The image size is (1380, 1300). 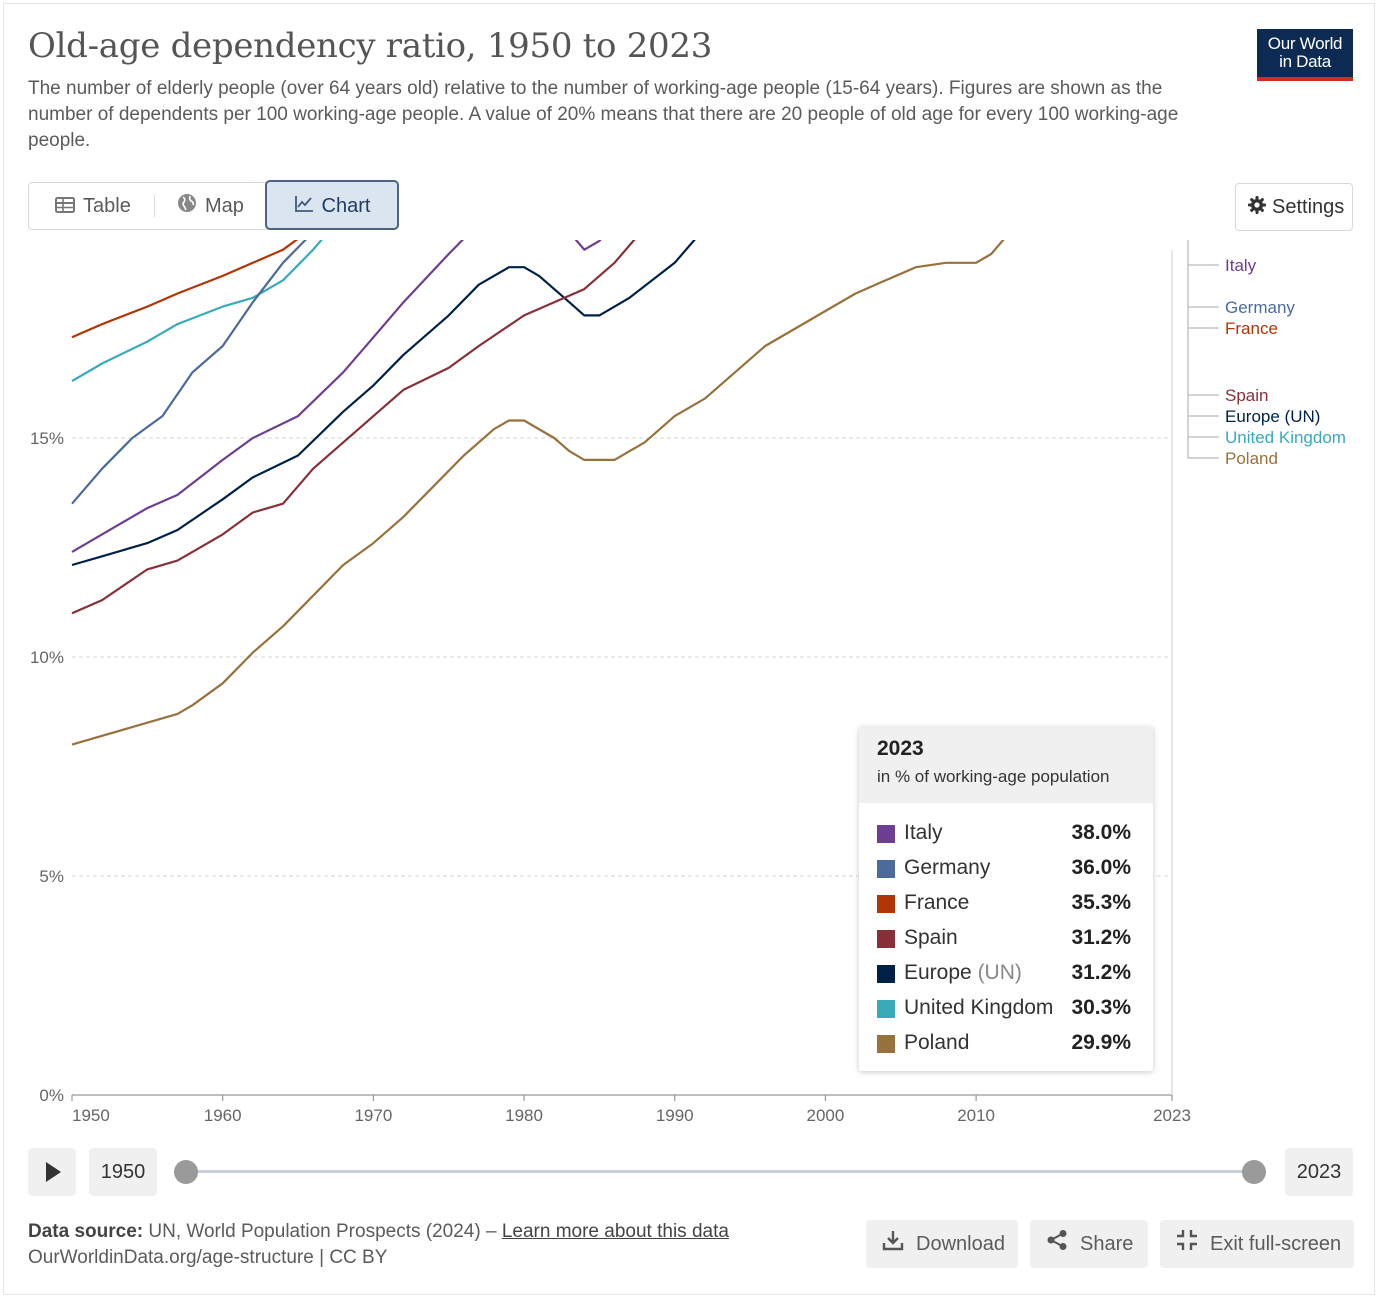 What do you see at coordinates (51, 1095) in the screenshot?
I see `y-tick-label: 0%` at bounding box center [51, 1095].